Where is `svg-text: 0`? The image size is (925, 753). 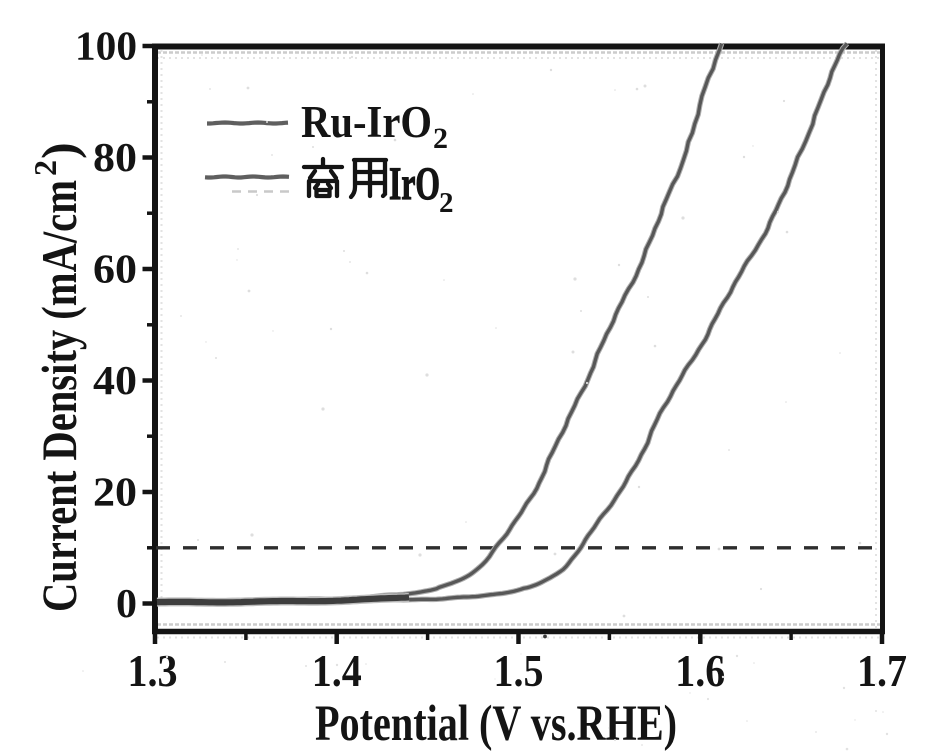 svg-text: 0 is located at coordinates (126, 603).